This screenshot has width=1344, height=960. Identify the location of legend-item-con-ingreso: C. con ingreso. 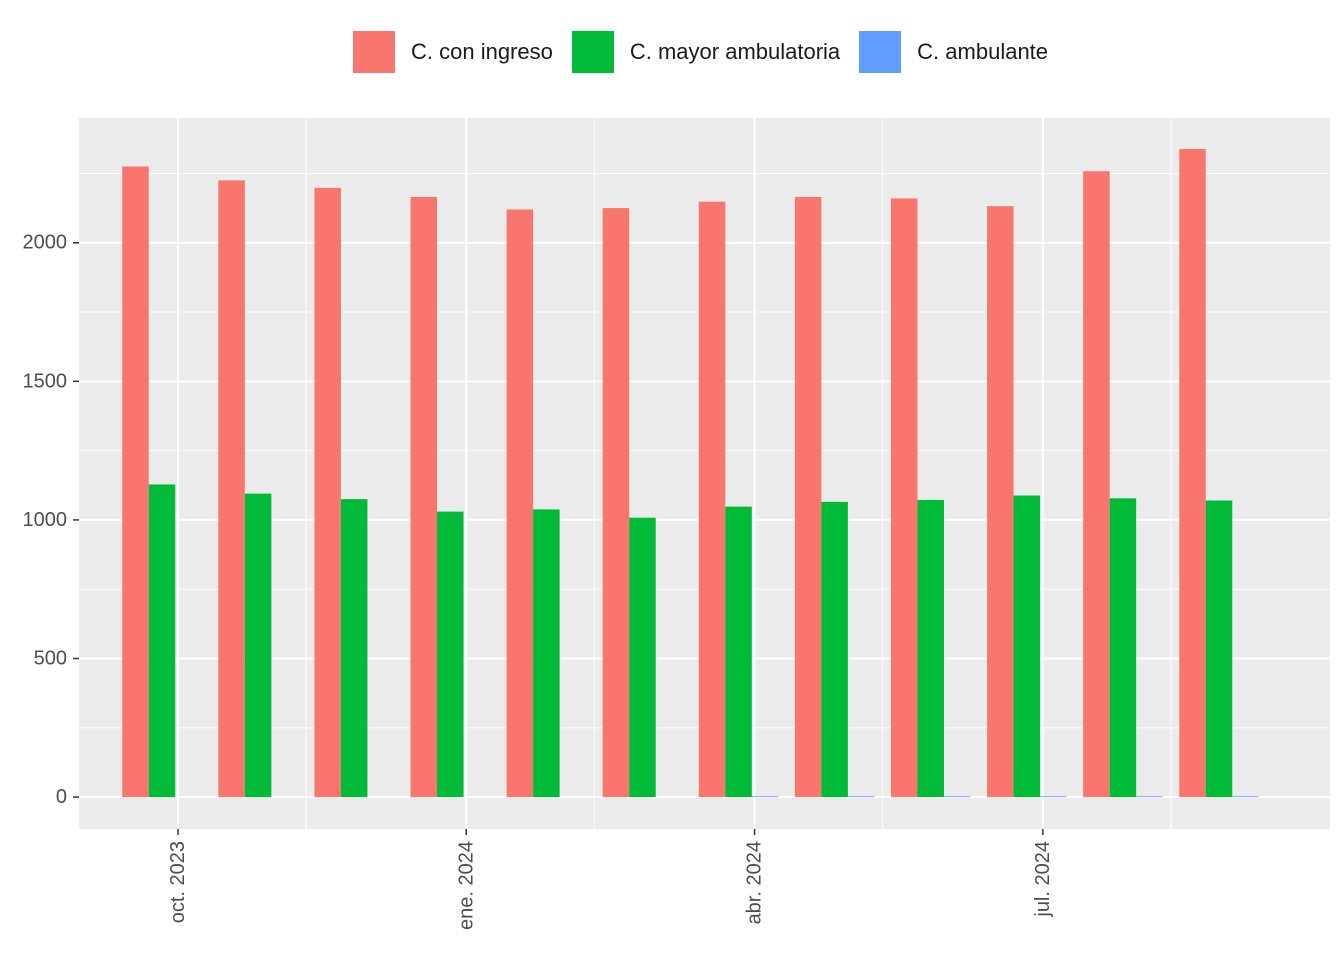
(452, 52).